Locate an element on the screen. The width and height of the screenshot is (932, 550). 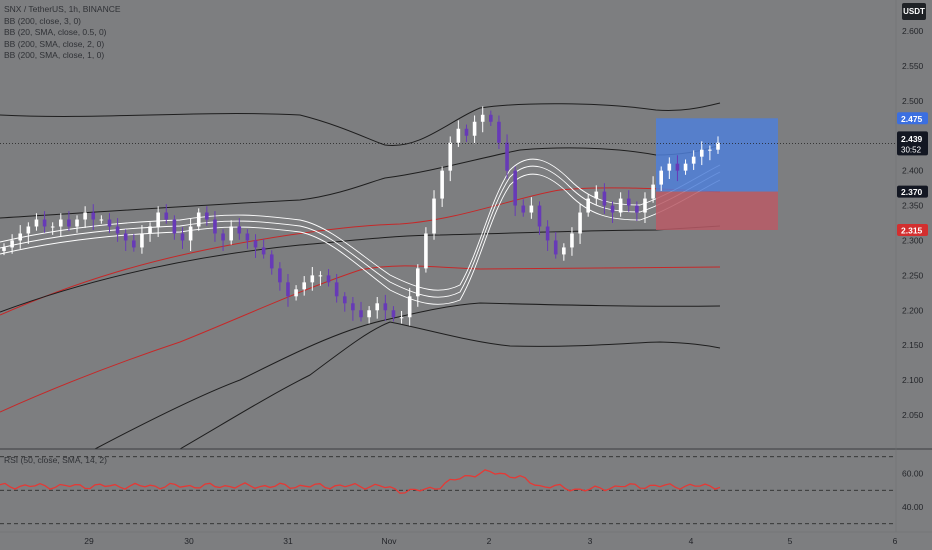
time-tick-label: 30 is located at coordinates (189, 541).